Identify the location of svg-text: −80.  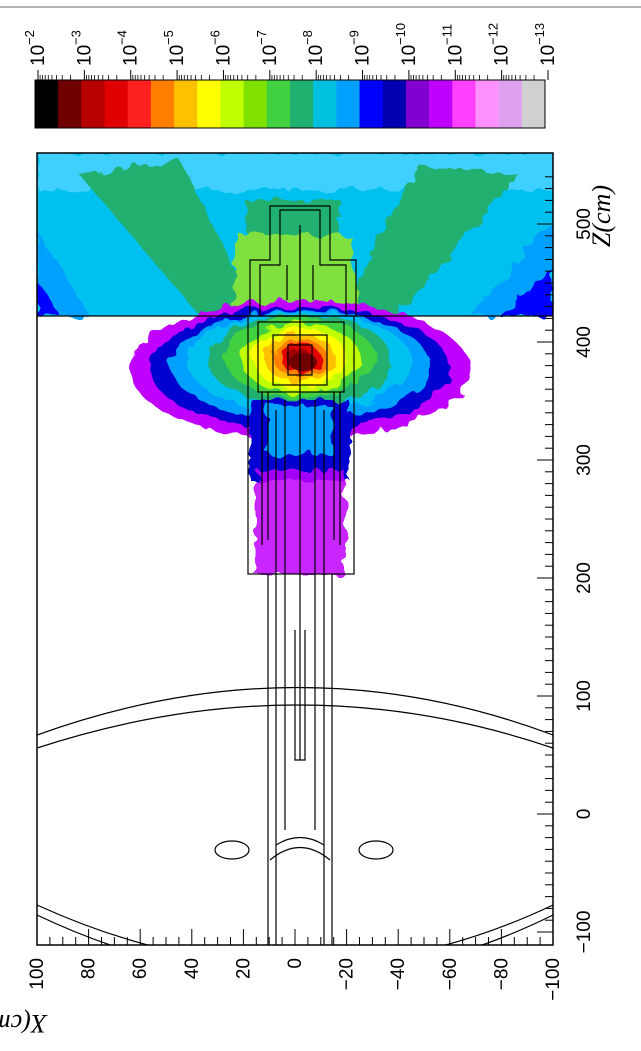
(501, 974).